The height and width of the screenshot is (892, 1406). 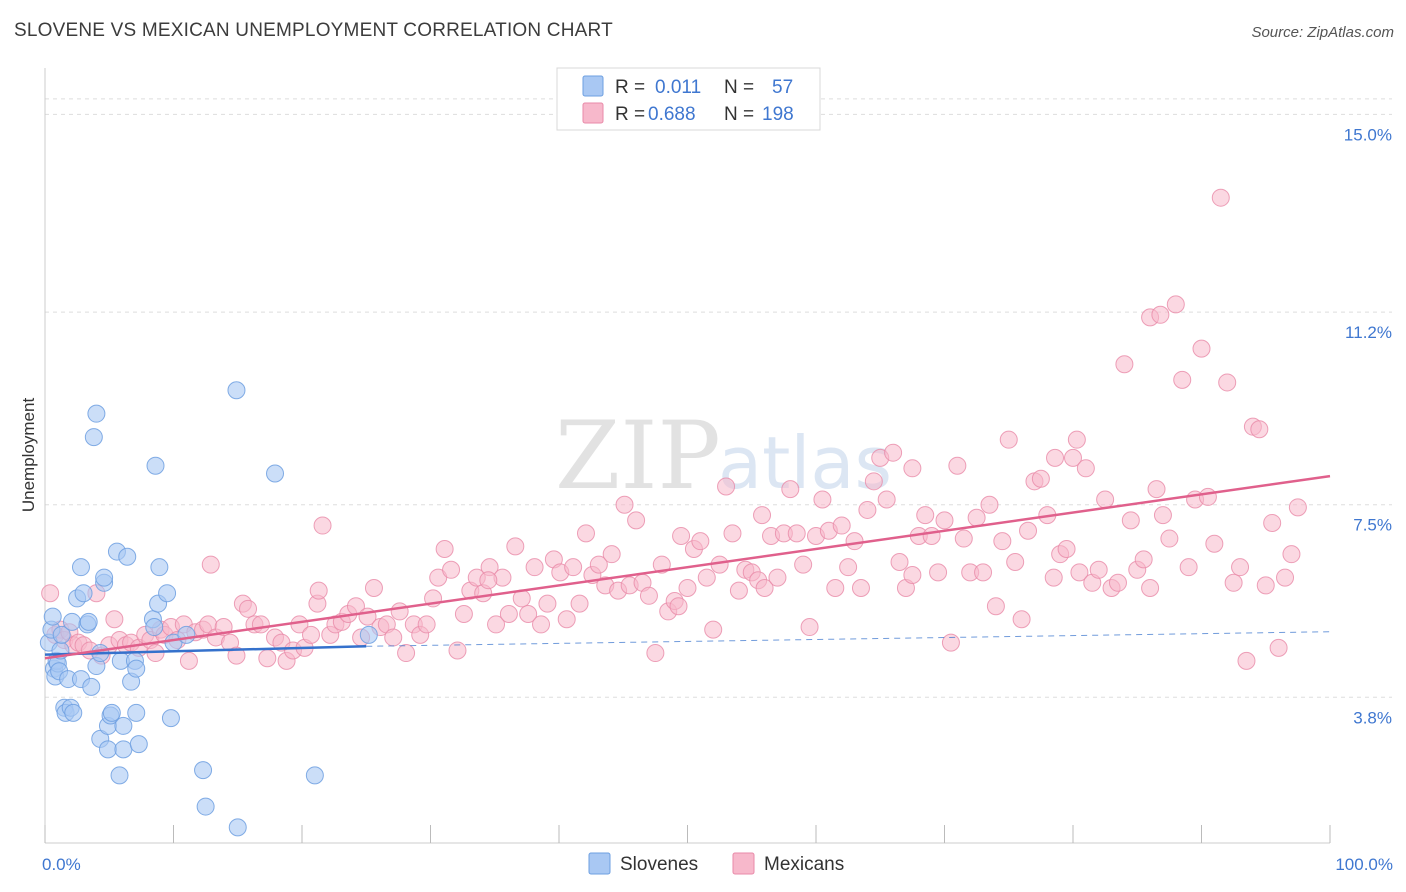 What do you see at coordinates (1368, 332) in the screenshot?
I see `y-tick-label: 11.2%` at bounding box center [1368, 332].